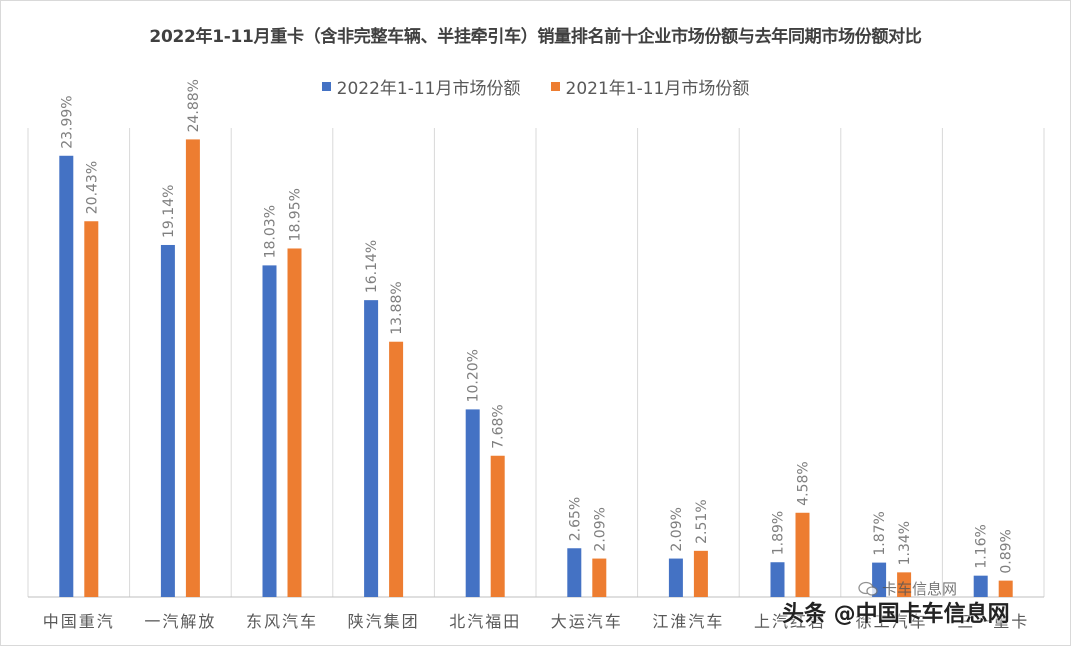 Image resolution: width=1071 pixels, height=646 pixels. I want to click on data-label-2021-2: 18.95%, so click(296, 214).